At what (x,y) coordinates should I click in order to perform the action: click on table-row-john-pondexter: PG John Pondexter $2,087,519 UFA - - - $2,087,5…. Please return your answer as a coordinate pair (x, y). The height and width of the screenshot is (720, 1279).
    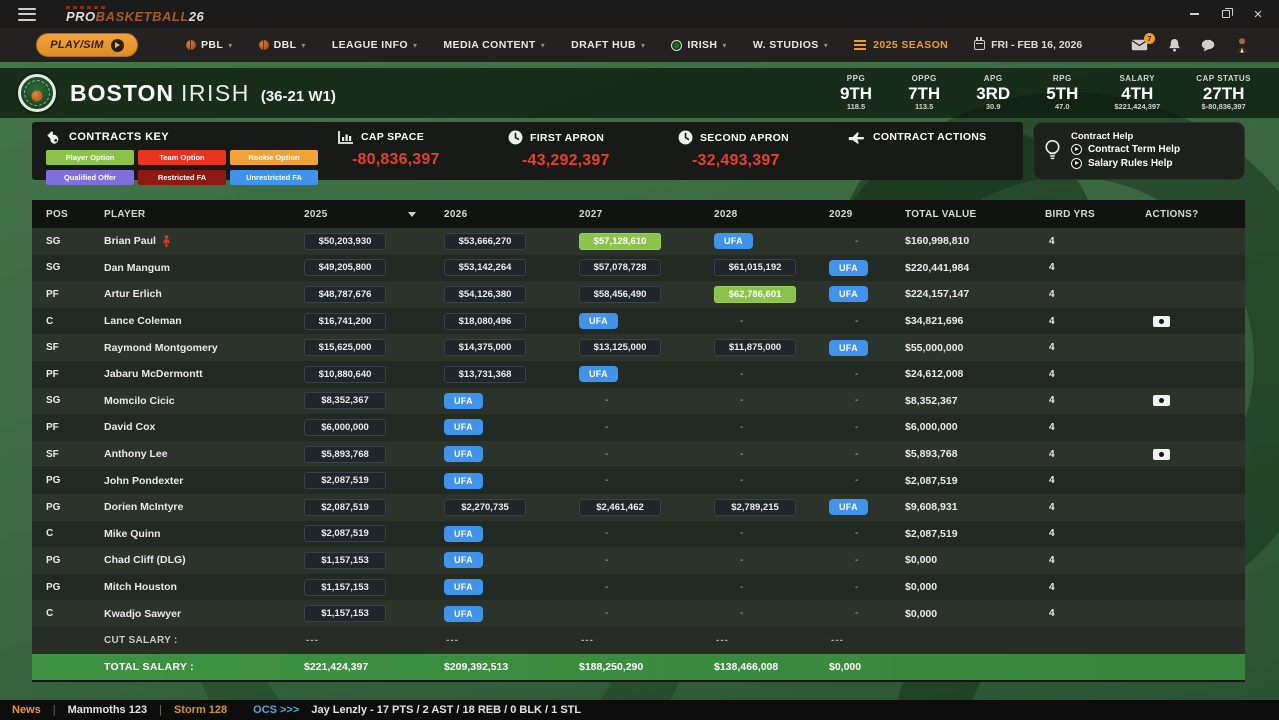
    Looking at the image, I should click on (638, 480).